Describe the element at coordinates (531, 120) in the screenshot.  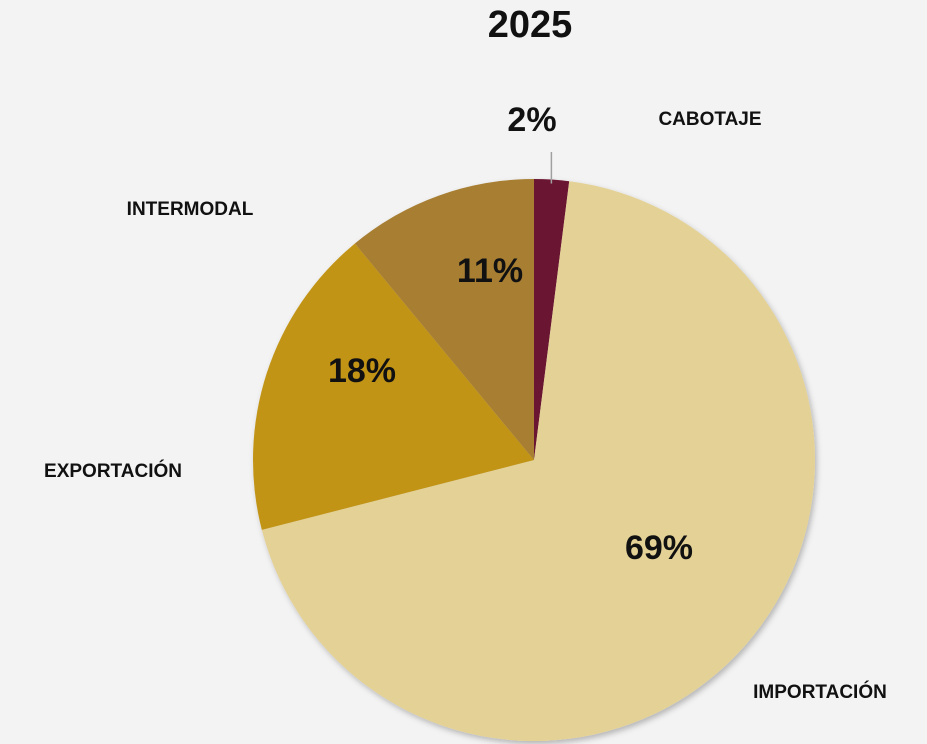
I see `value-label: 2%` at that location.